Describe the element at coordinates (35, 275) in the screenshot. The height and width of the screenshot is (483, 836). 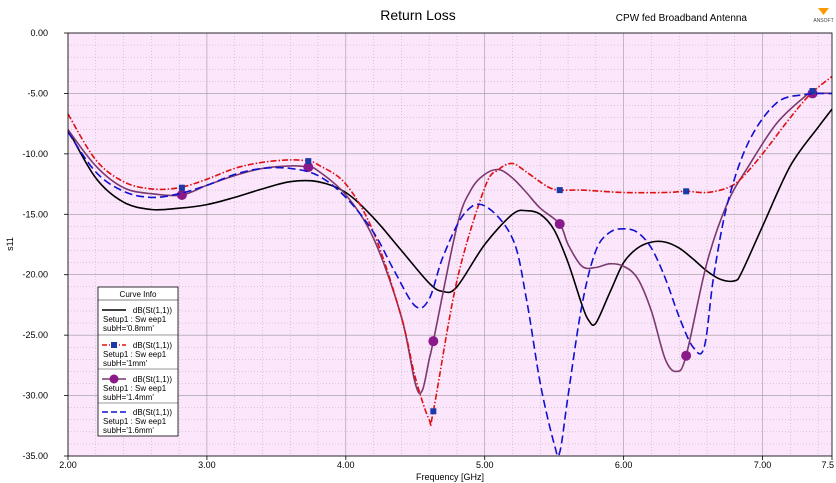
I see `y-tick-label: -20.00` at that location.